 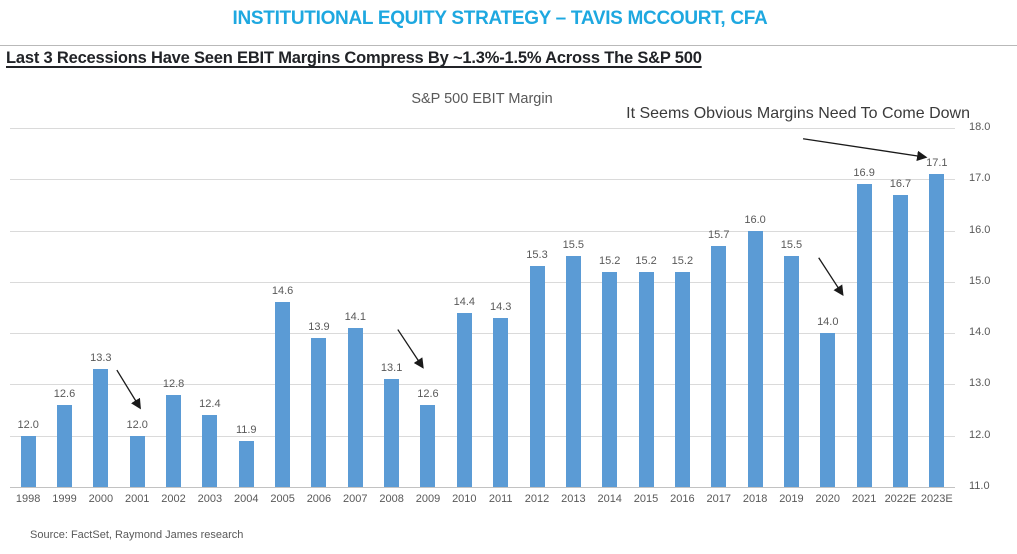 I want to click on bar-2006, so click(x=319, y=412).